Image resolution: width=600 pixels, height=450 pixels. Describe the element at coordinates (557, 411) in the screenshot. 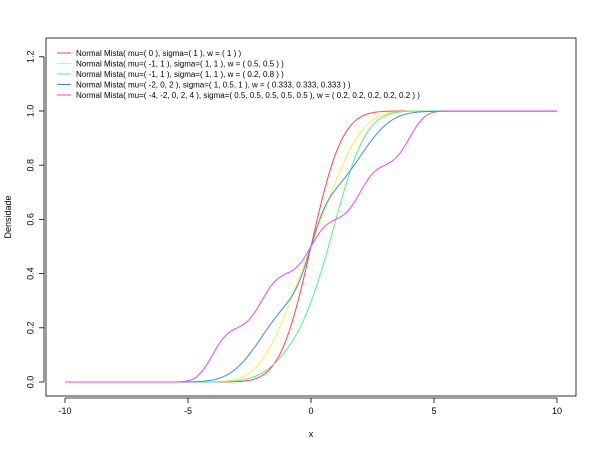

I see `x-tick-label: 10` at that location.